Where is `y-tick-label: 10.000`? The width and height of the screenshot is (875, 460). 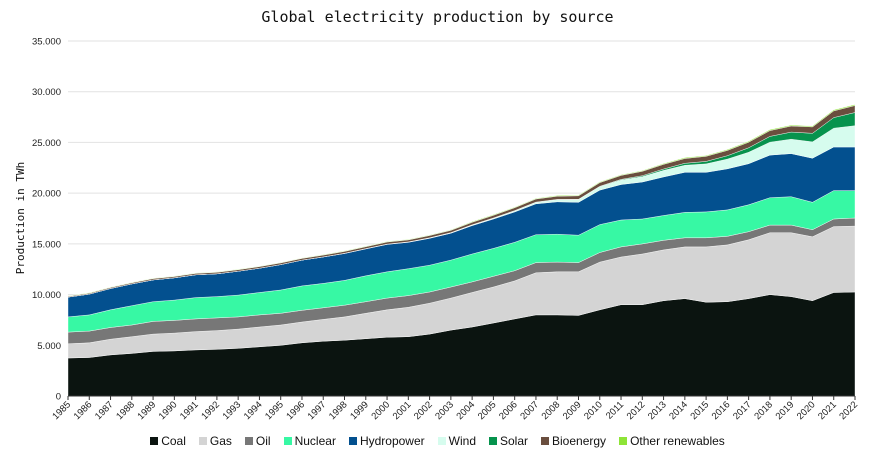
y-tick-label: 10.000 is located at coordinates (46, 295).